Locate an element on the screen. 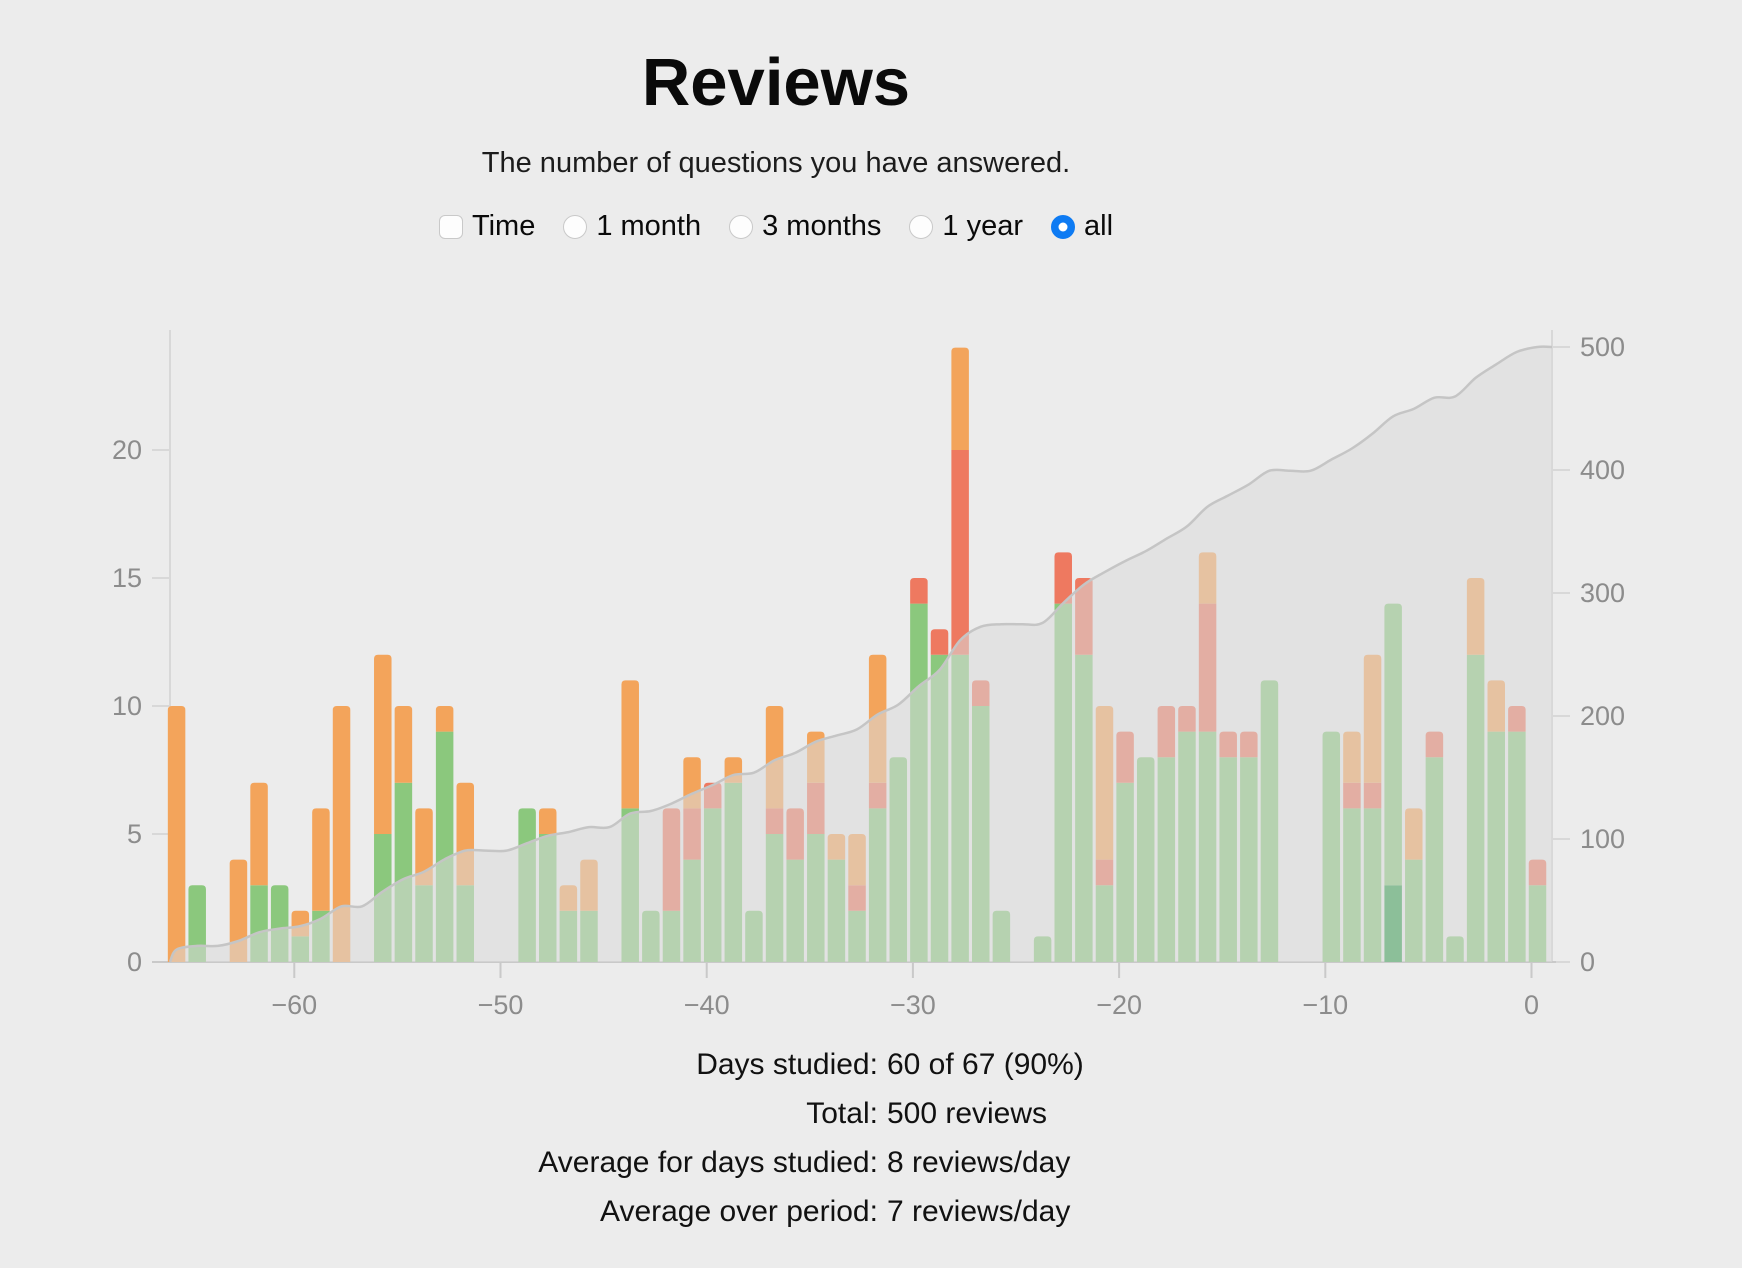 This screenshot has height=1268, width=1742. option-label-3-months: 3 months is located at coordinates (822, 226).